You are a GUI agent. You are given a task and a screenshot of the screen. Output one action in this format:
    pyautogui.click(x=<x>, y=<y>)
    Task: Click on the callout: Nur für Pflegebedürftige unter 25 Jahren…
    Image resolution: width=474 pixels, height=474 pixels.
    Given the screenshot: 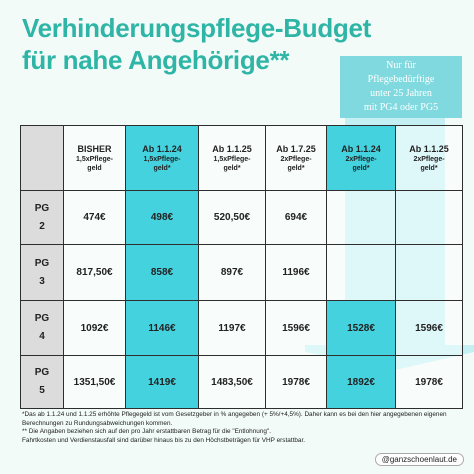 What is the action you would take?
    pyautogui.click(x=401, y=87)
    